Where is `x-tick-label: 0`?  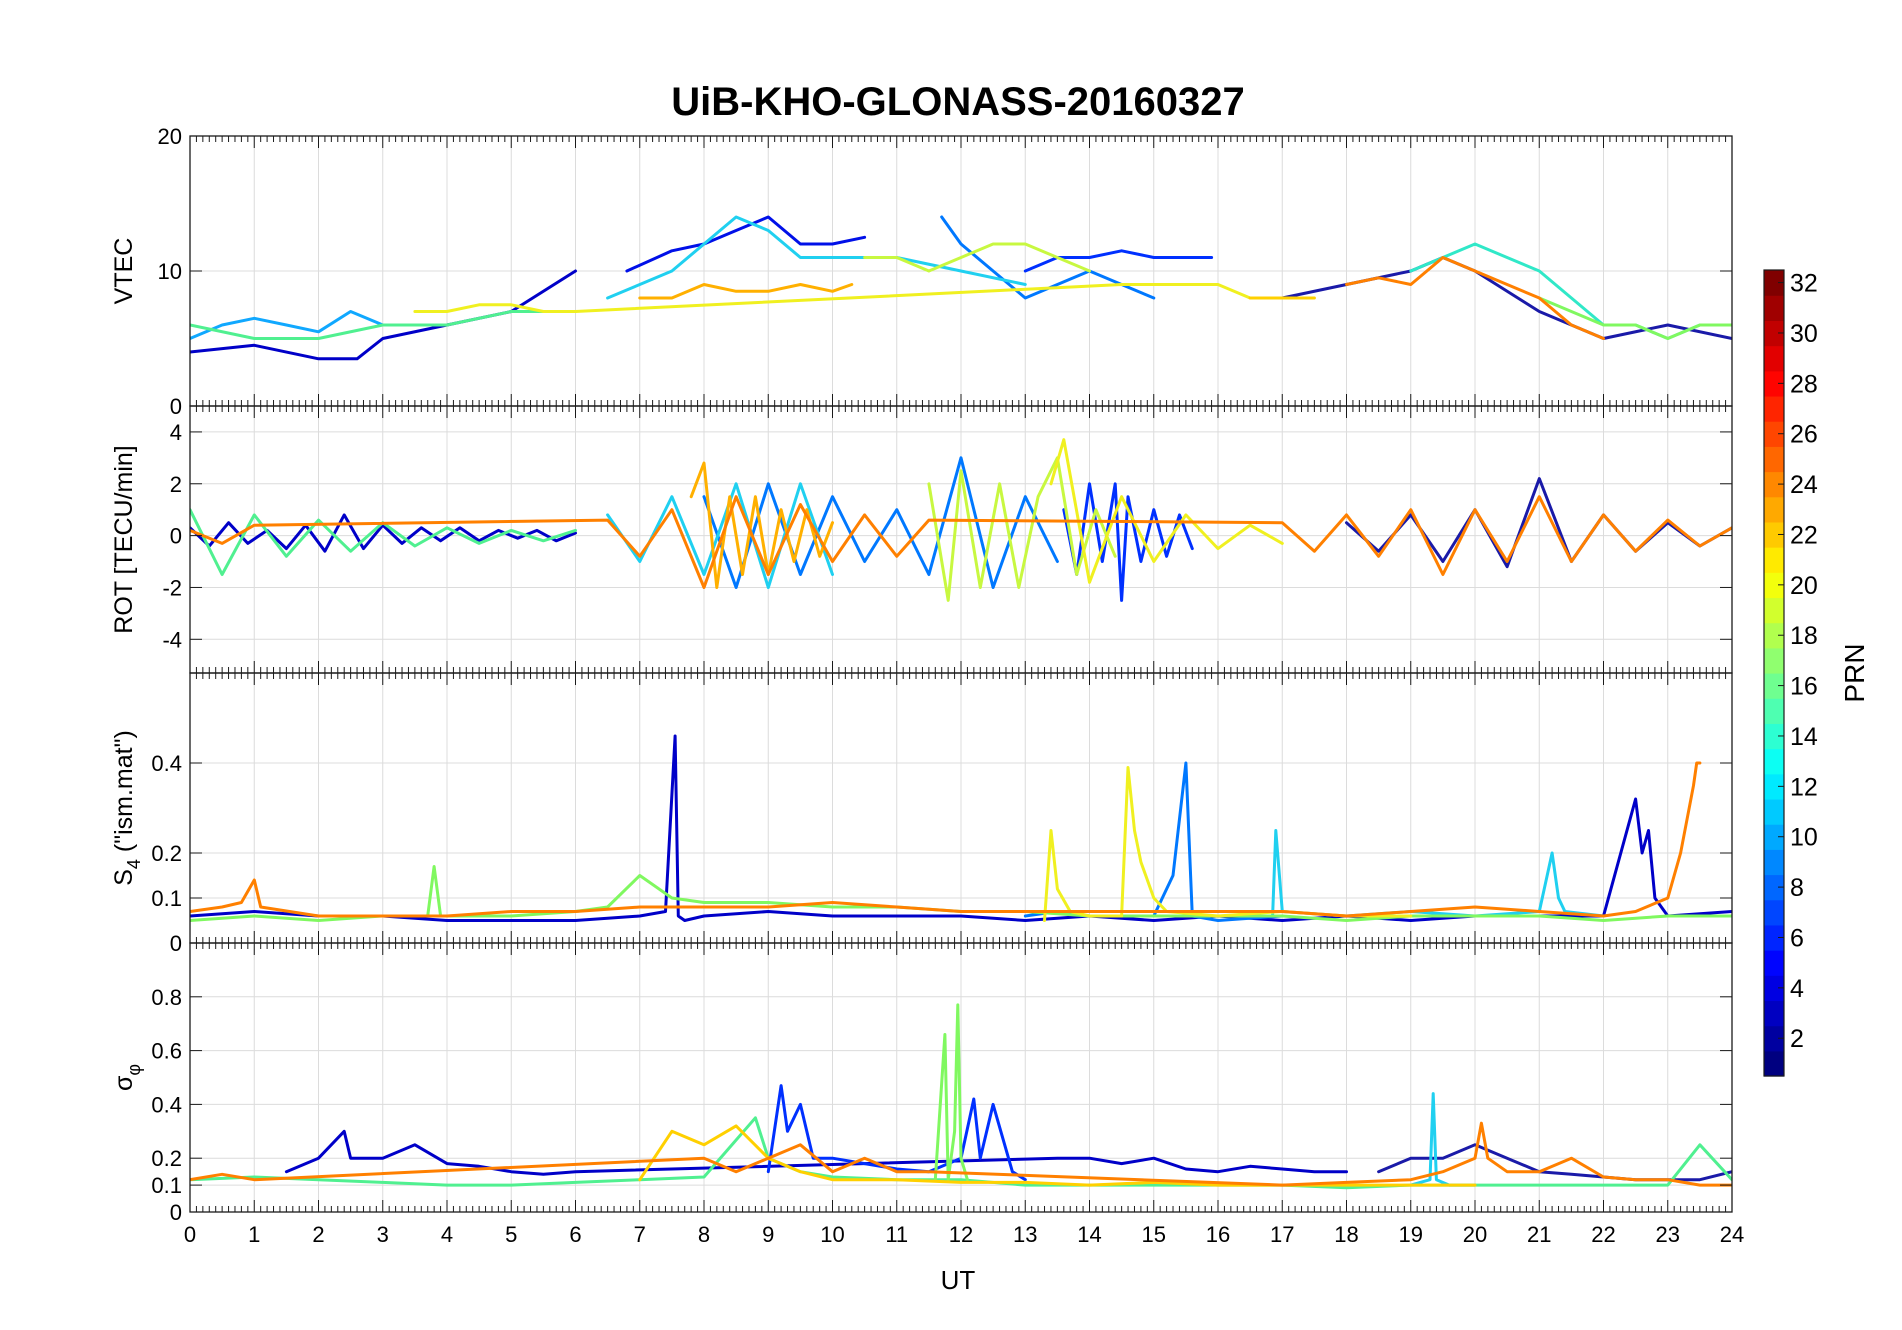 x-tick-label: 0 is located at coordinates (190, 1234).